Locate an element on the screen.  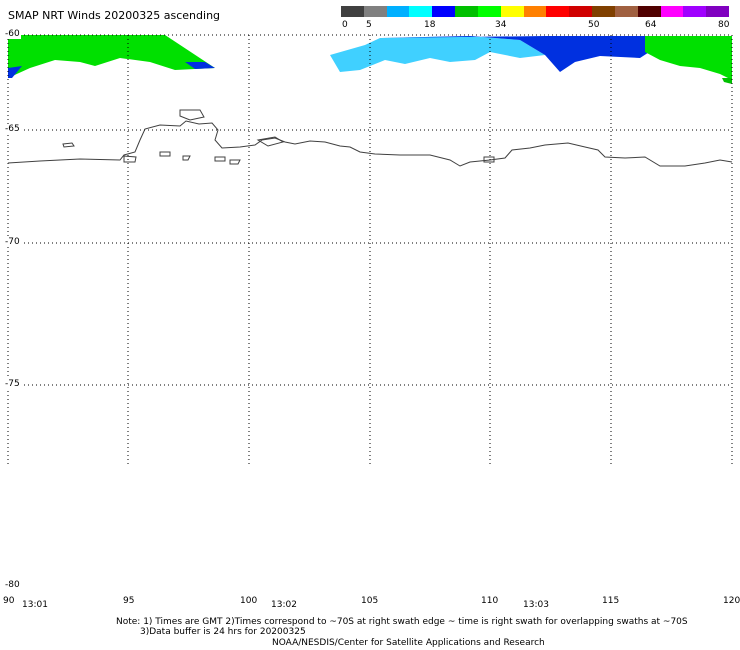
wind-speed-colorbar is located at coordinates (535, 11).